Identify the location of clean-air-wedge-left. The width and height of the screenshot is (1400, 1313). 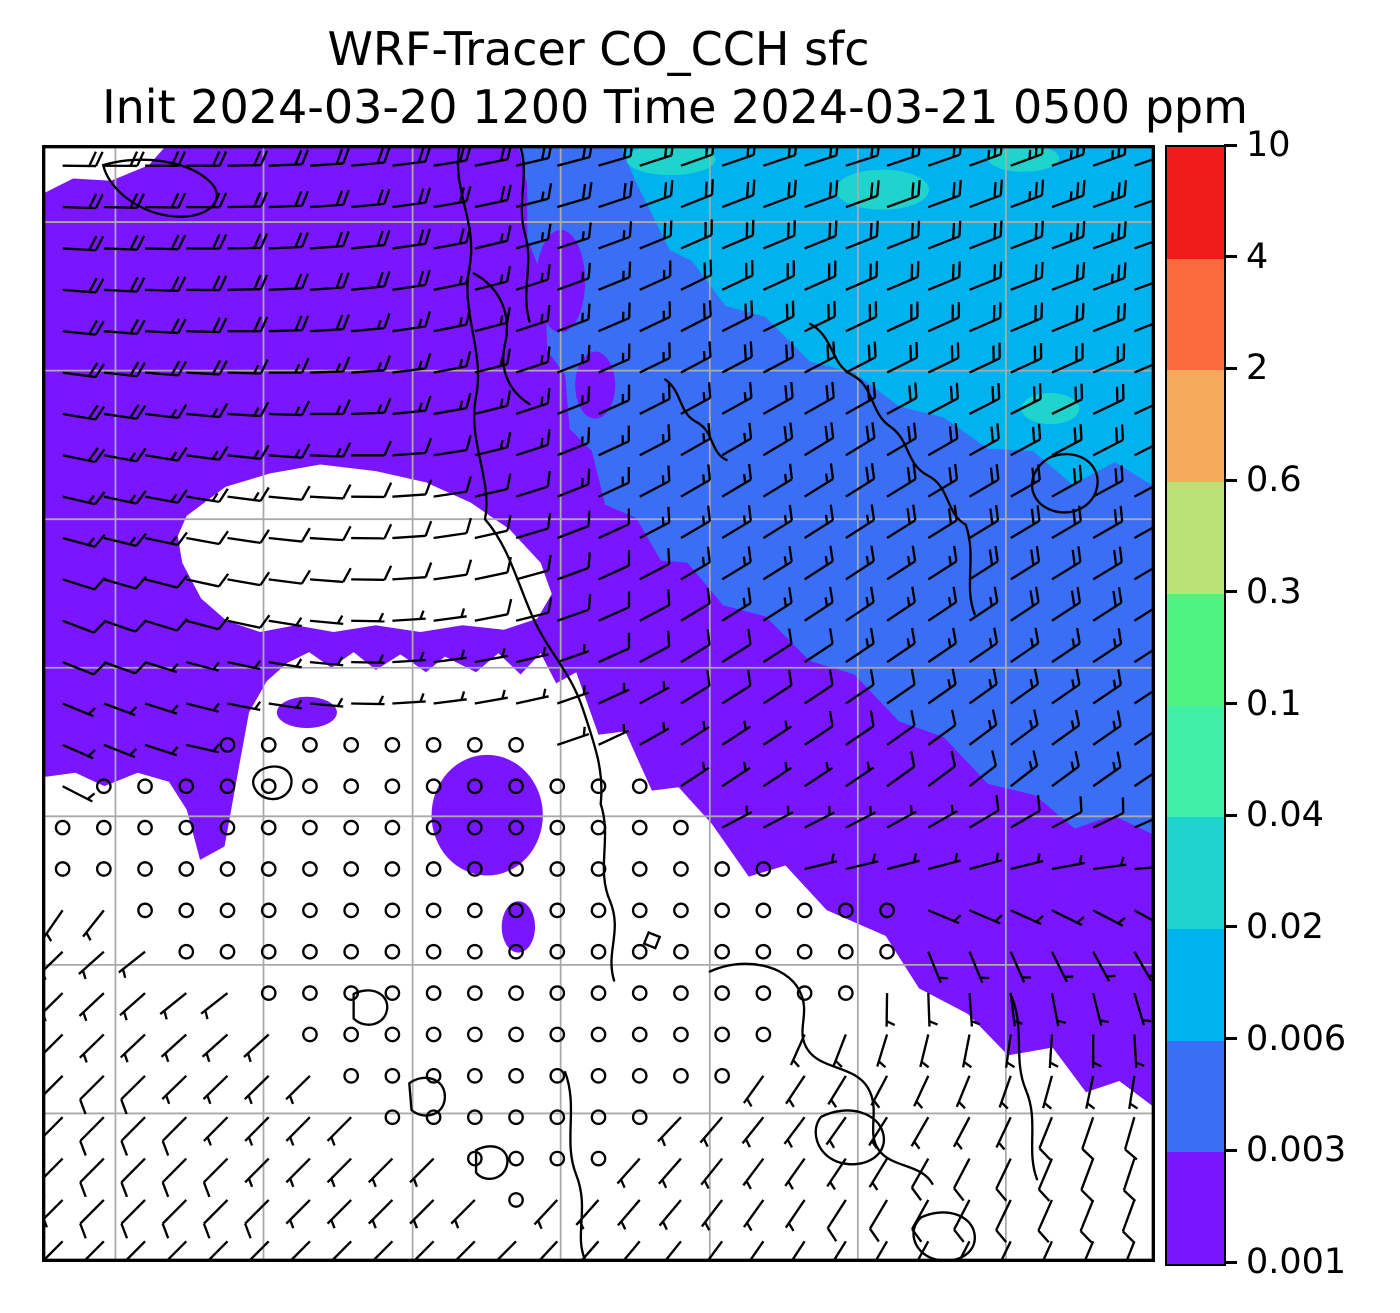
(364, 548).